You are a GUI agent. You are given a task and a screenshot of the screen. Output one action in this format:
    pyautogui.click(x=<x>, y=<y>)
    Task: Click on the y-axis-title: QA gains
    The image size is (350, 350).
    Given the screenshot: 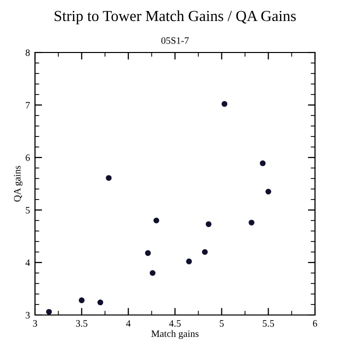 What is the action you would take?
    pyautogui.click(x=18, y=184)
    